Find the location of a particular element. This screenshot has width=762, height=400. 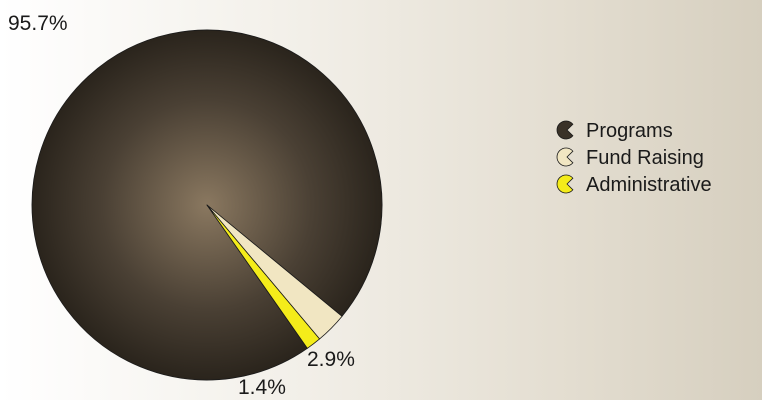

legend-item-programs: Programs is located at coordinates (614, 131).